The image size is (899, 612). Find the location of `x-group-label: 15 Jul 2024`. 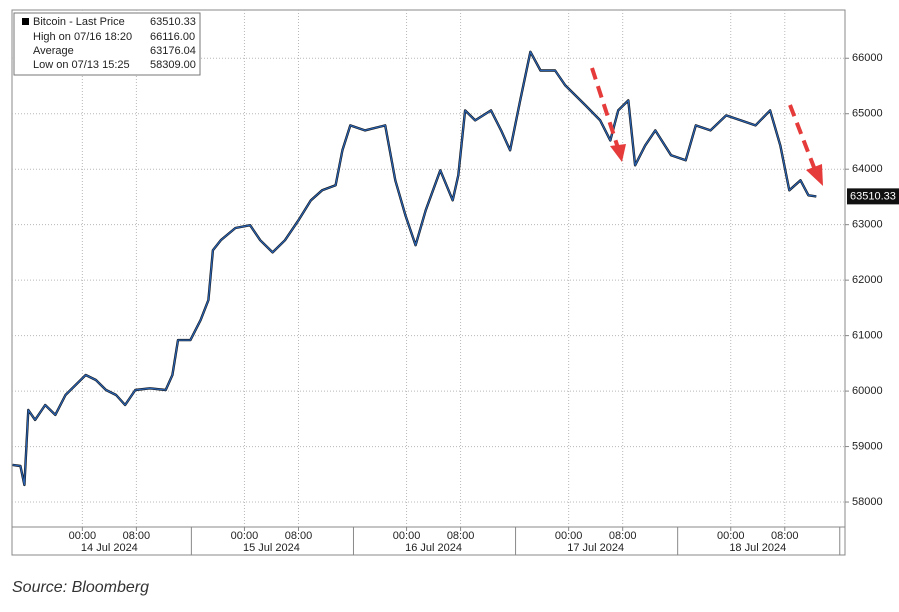

x-group-label: 15 Jul 2024 is located at coordinates (271, 548).